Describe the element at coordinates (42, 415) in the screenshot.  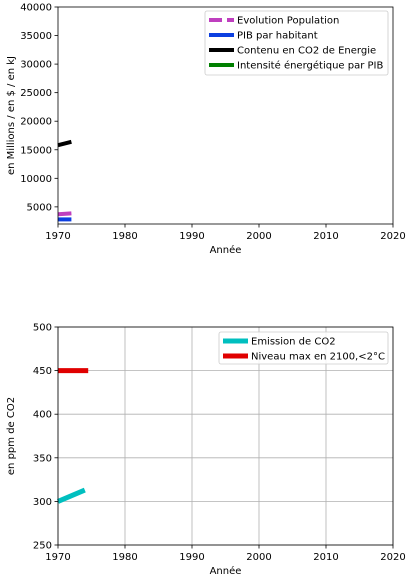
I see `y-tick-label: 400` at that location.